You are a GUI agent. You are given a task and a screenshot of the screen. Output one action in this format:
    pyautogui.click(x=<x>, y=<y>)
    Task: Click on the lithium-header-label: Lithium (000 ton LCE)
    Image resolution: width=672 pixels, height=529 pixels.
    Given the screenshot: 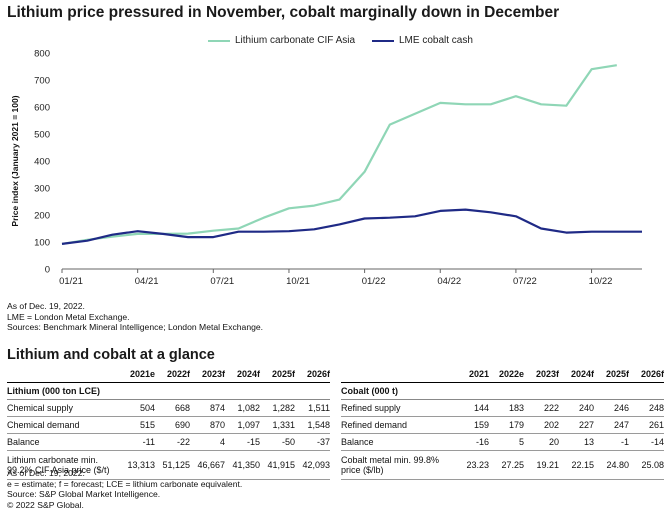 What is the action you would take?
    pyautogui.click(x=63, y=391)
    